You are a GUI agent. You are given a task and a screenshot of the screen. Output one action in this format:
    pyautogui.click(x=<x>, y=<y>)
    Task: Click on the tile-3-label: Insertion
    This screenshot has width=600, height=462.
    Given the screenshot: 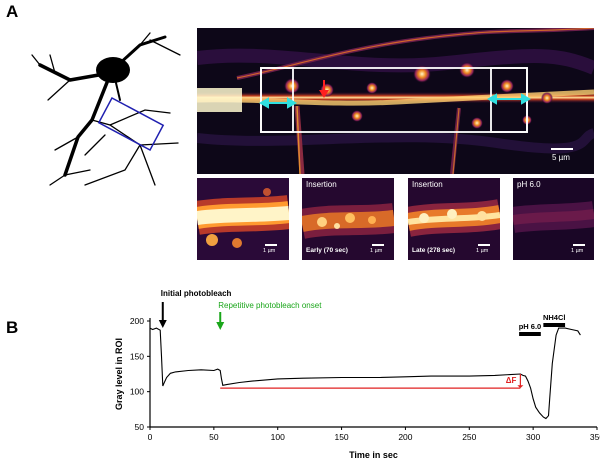 What is the action you would take?
    pyautogui.click(x=427, y=184)
    